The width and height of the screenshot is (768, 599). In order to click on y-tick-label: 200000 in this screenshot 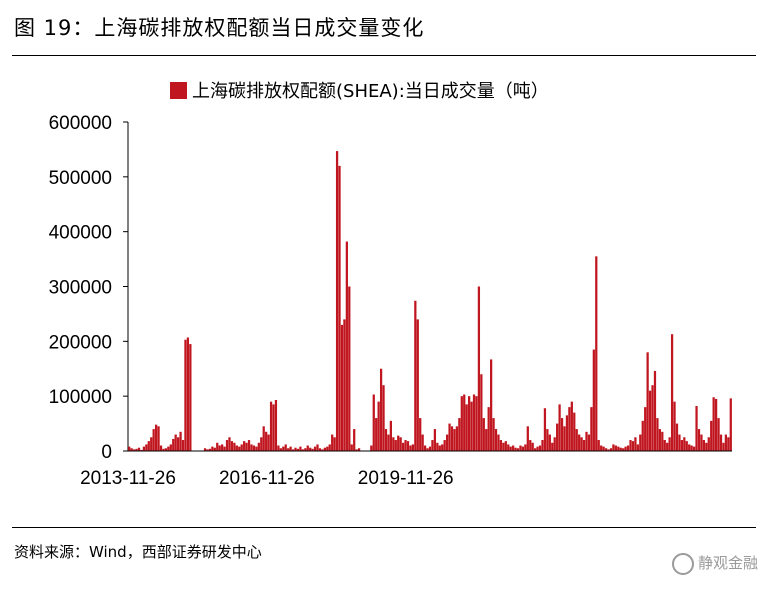, I will do `click(80, 342)`.